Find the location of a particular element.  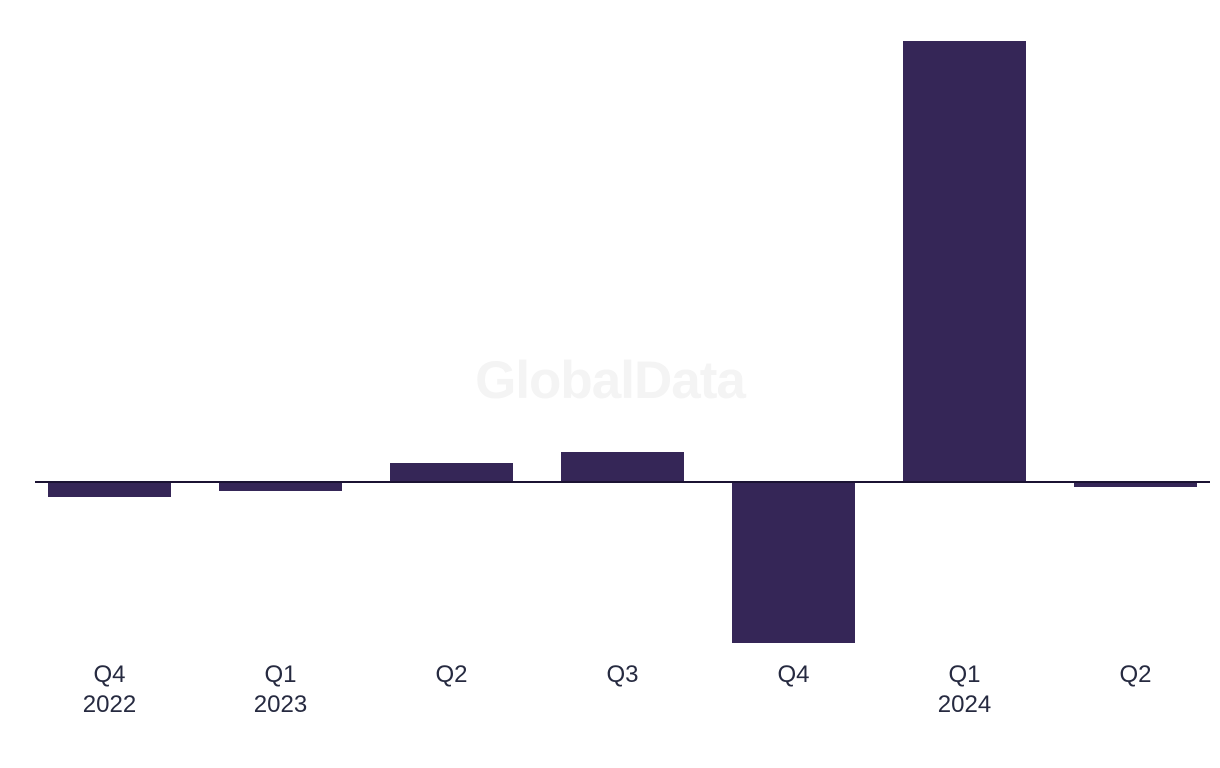

bar-q4-2023 is located at coordinates (793, 563).